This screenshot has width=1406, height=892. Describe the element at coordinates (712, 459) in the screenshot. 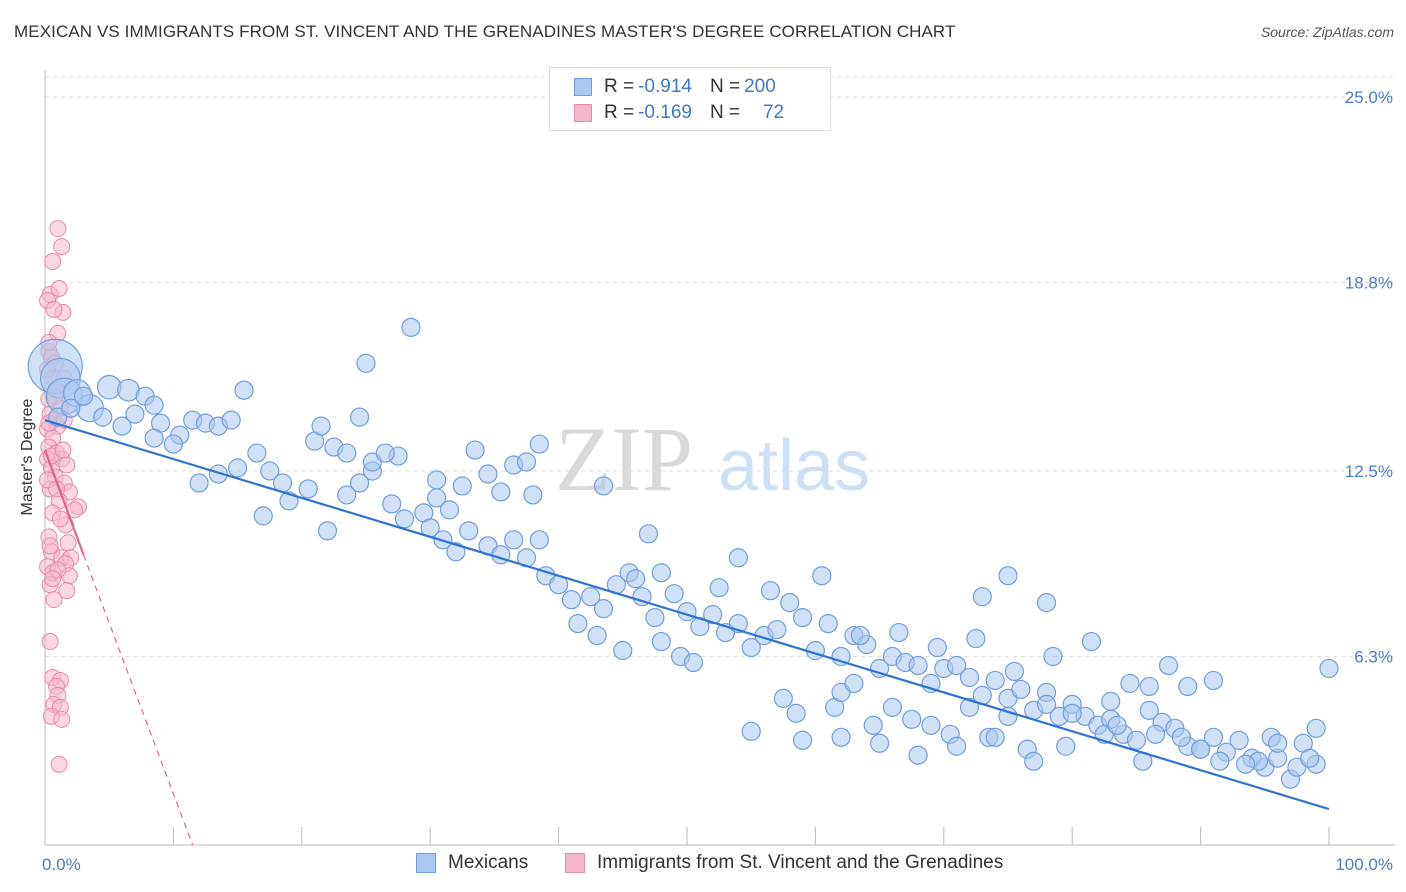

I see `zipatlas-watermark: ZIP atlas` at that location.